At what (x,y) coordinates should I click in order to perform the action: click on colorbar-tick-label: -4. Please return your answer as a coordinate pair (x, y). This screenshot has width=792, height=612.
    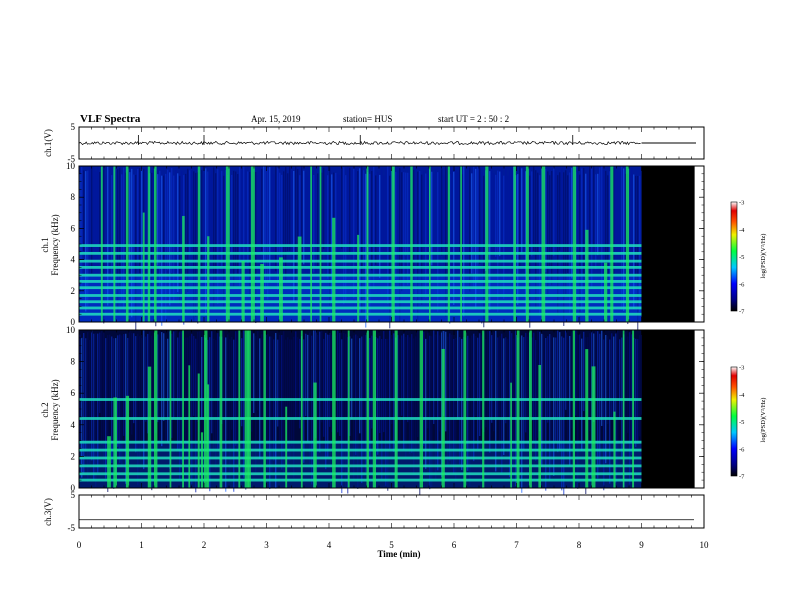
    Looking at the image, I should click on (742, 395).